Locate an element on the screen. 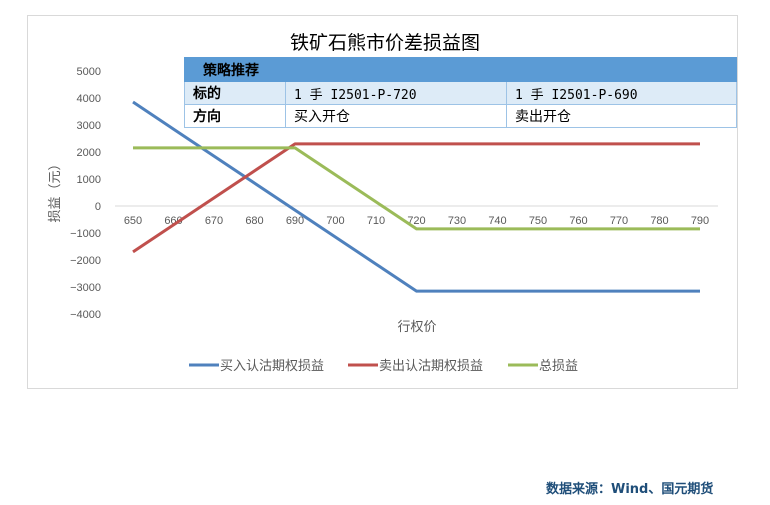 This screenshot has height=505, width=770. row-cell: 1 手 I2501-P-720 is located at coordinates (396, 93).